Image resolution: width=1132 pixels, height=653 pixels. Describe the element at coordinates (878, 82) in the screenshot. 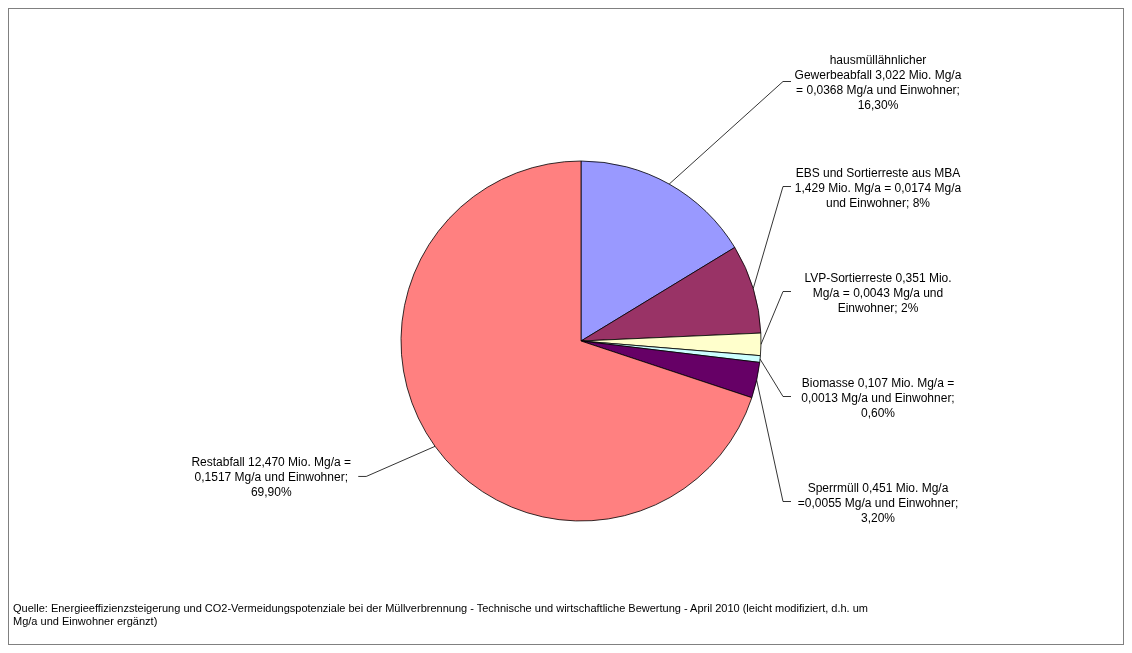

I see `slice-label: hausmüllähnlicher Gewerbeabfall 3,022 Mio. Mg/a = 0,0368 Mg/a und Einwohner; 16,30%` at that location.